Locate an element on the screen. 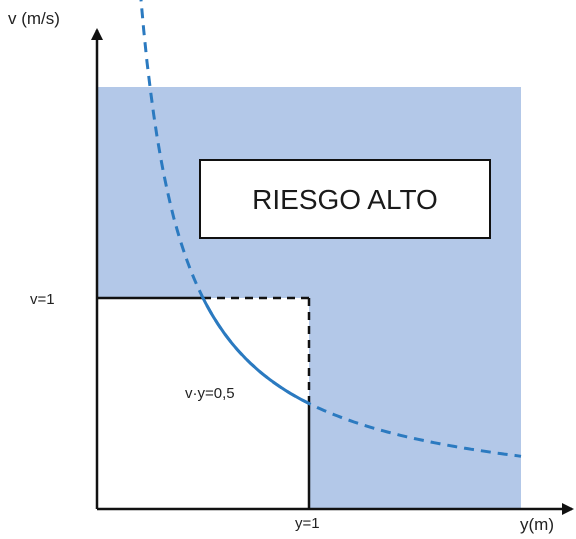  curve-solid-segment is located at coordinates (255, 351).